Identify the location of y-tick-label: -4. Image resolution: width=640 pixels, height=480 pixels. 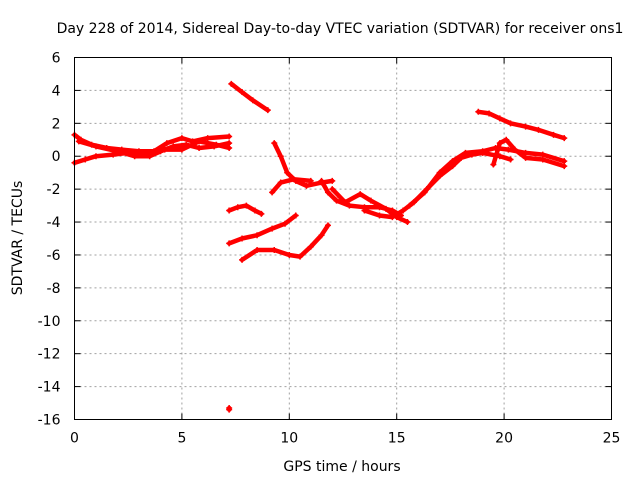
(54, 223).